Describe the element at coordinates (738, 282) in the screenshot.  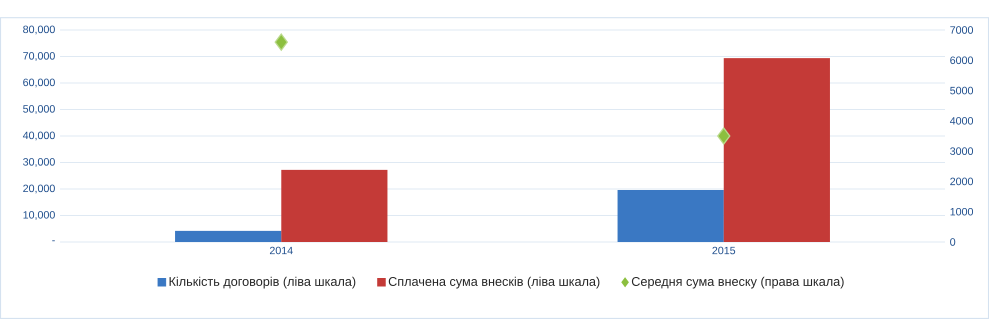
I see `legend-label: Середня сума внеску (права шкала)` at that location.